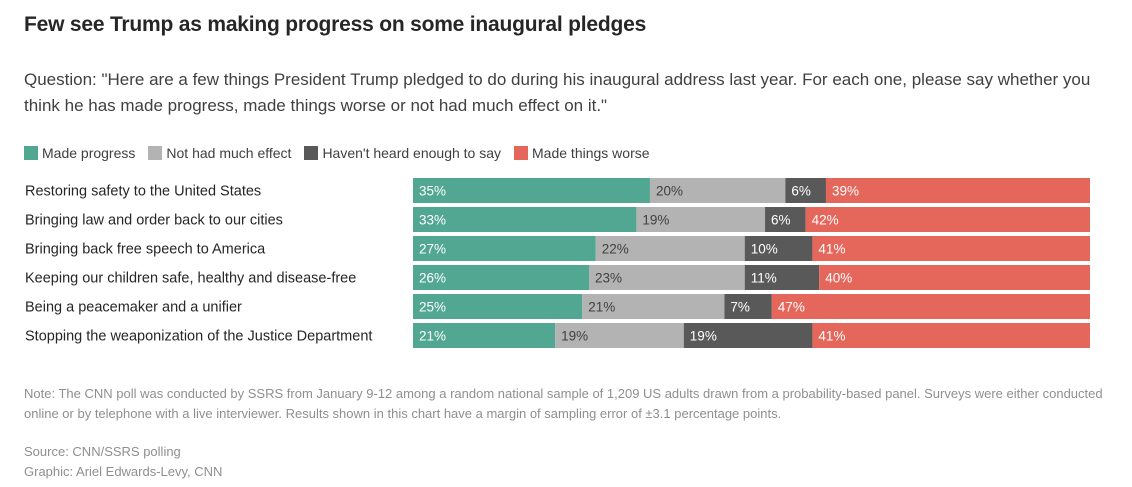 This screenshot has width=1132, height=487. I want to click on legend-item-made-progress: Made progress, so click(79, 153).